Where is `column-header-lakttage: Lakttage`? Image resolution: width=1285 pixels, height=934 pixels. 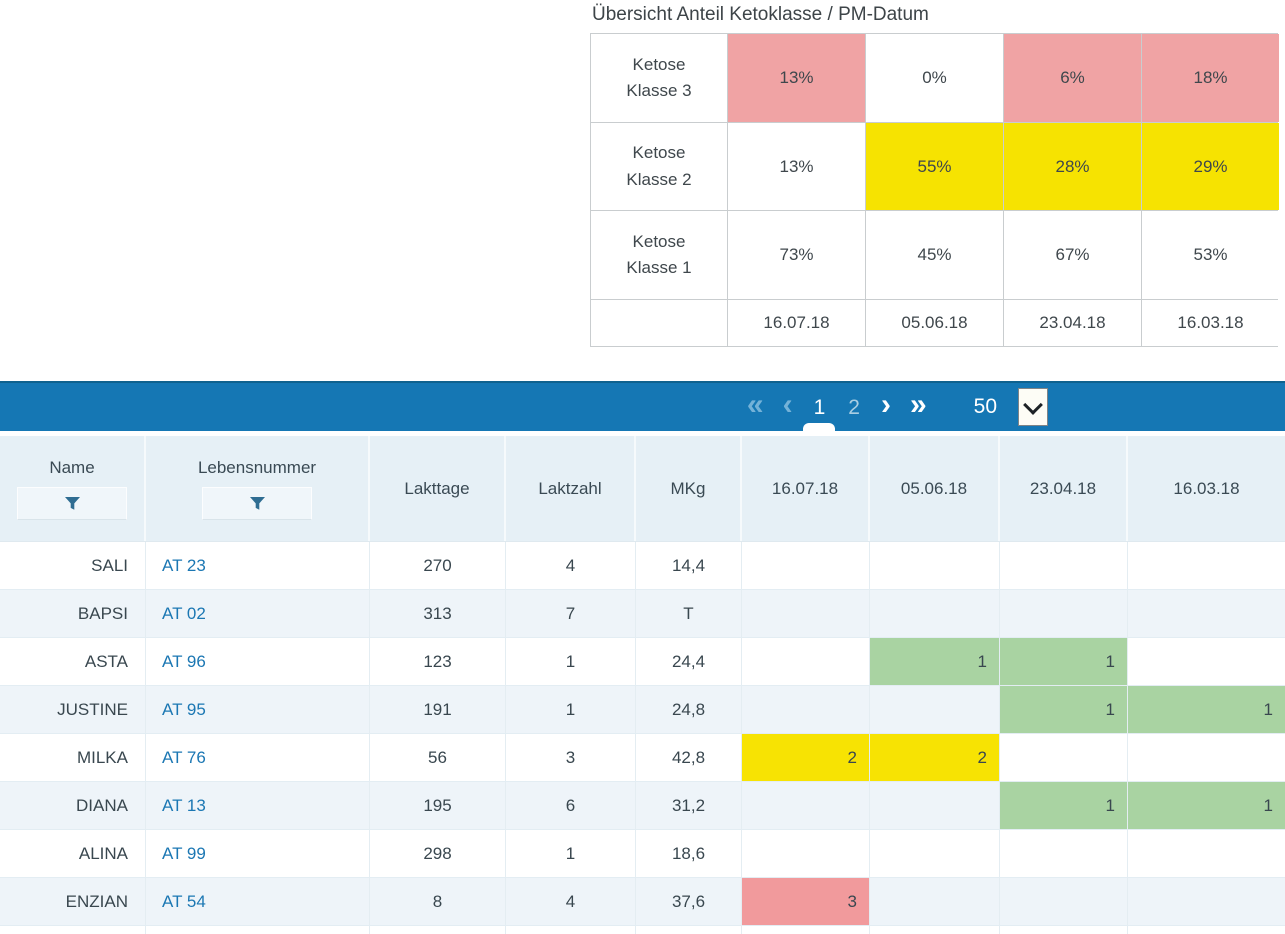
column-header-lakttage: Lakttage is located at coordinates (438, 488).